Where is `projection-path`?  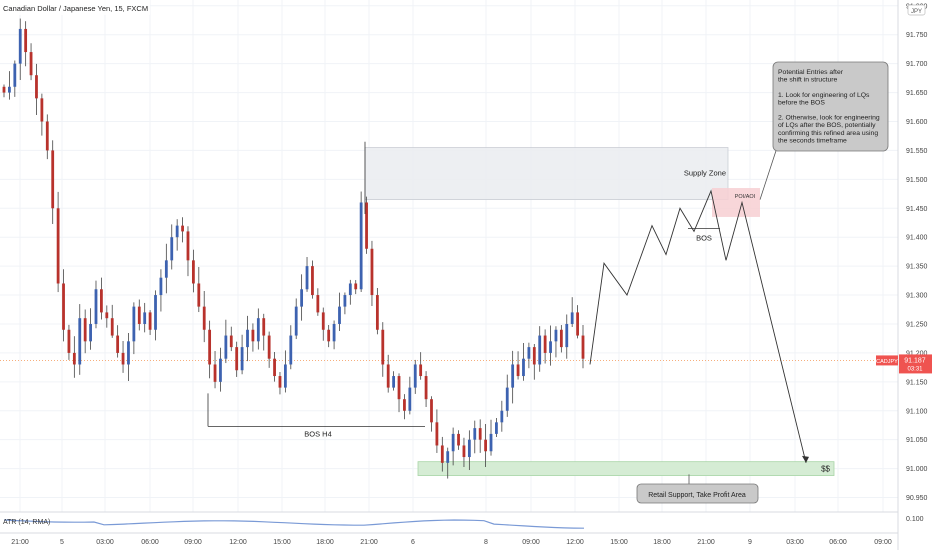
projection-path is located at coordinates (698, 326).